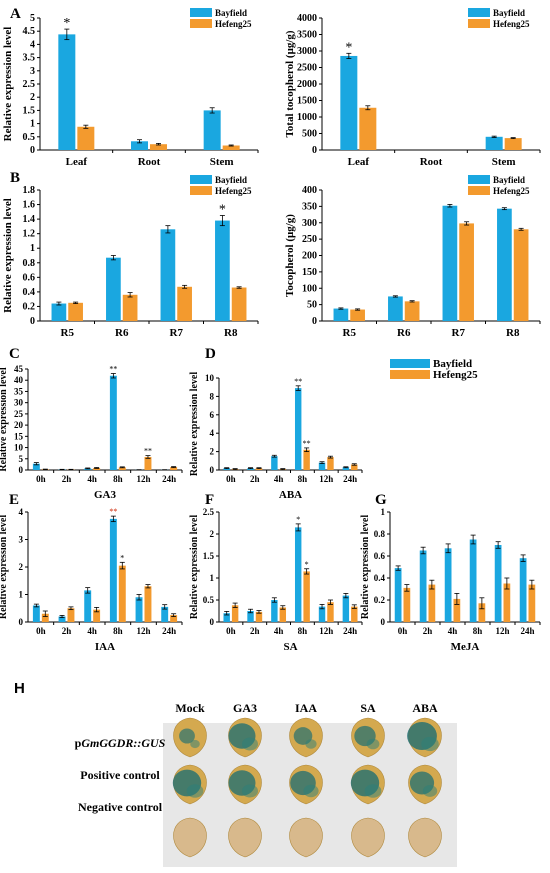 The image size is (550, 873). Describe the element at coordinates (309, 256) in the screenshot. I see `y-tick-label: 200` at that location.